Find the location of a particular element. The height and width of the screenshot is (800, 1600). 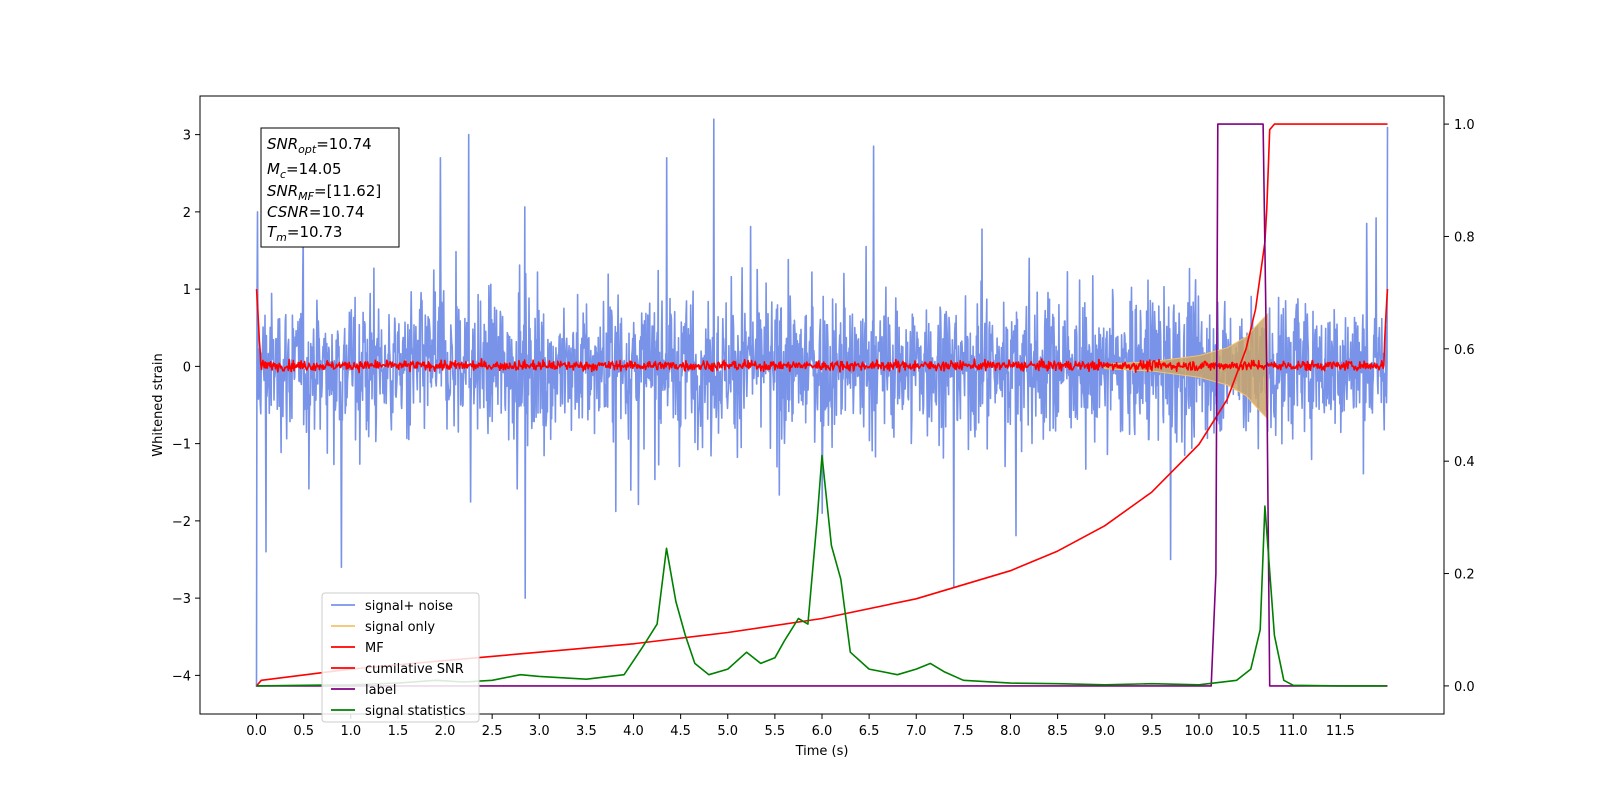

legend-entry: signal statistics is located at coordinates (415, 711).